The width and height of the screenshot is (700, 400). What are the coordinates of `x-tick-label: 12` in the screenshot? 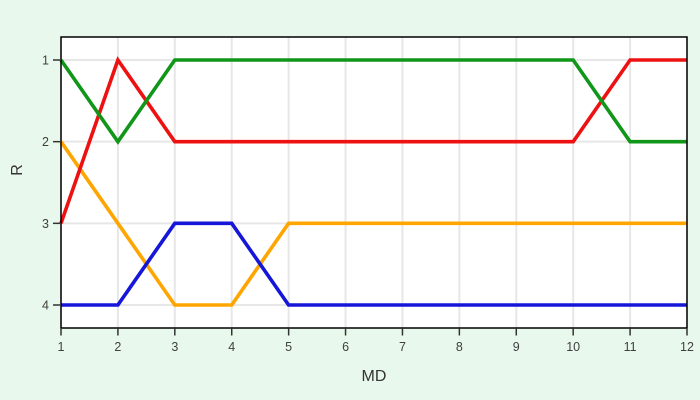 It's located at (687, 347).